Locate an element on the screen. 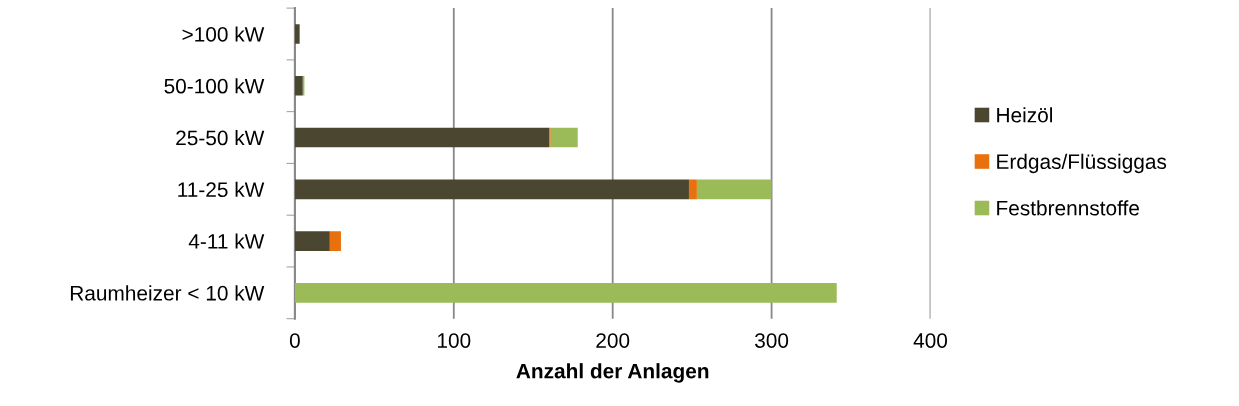  x-tick-label: 100 is located at coordinates (454, 340).